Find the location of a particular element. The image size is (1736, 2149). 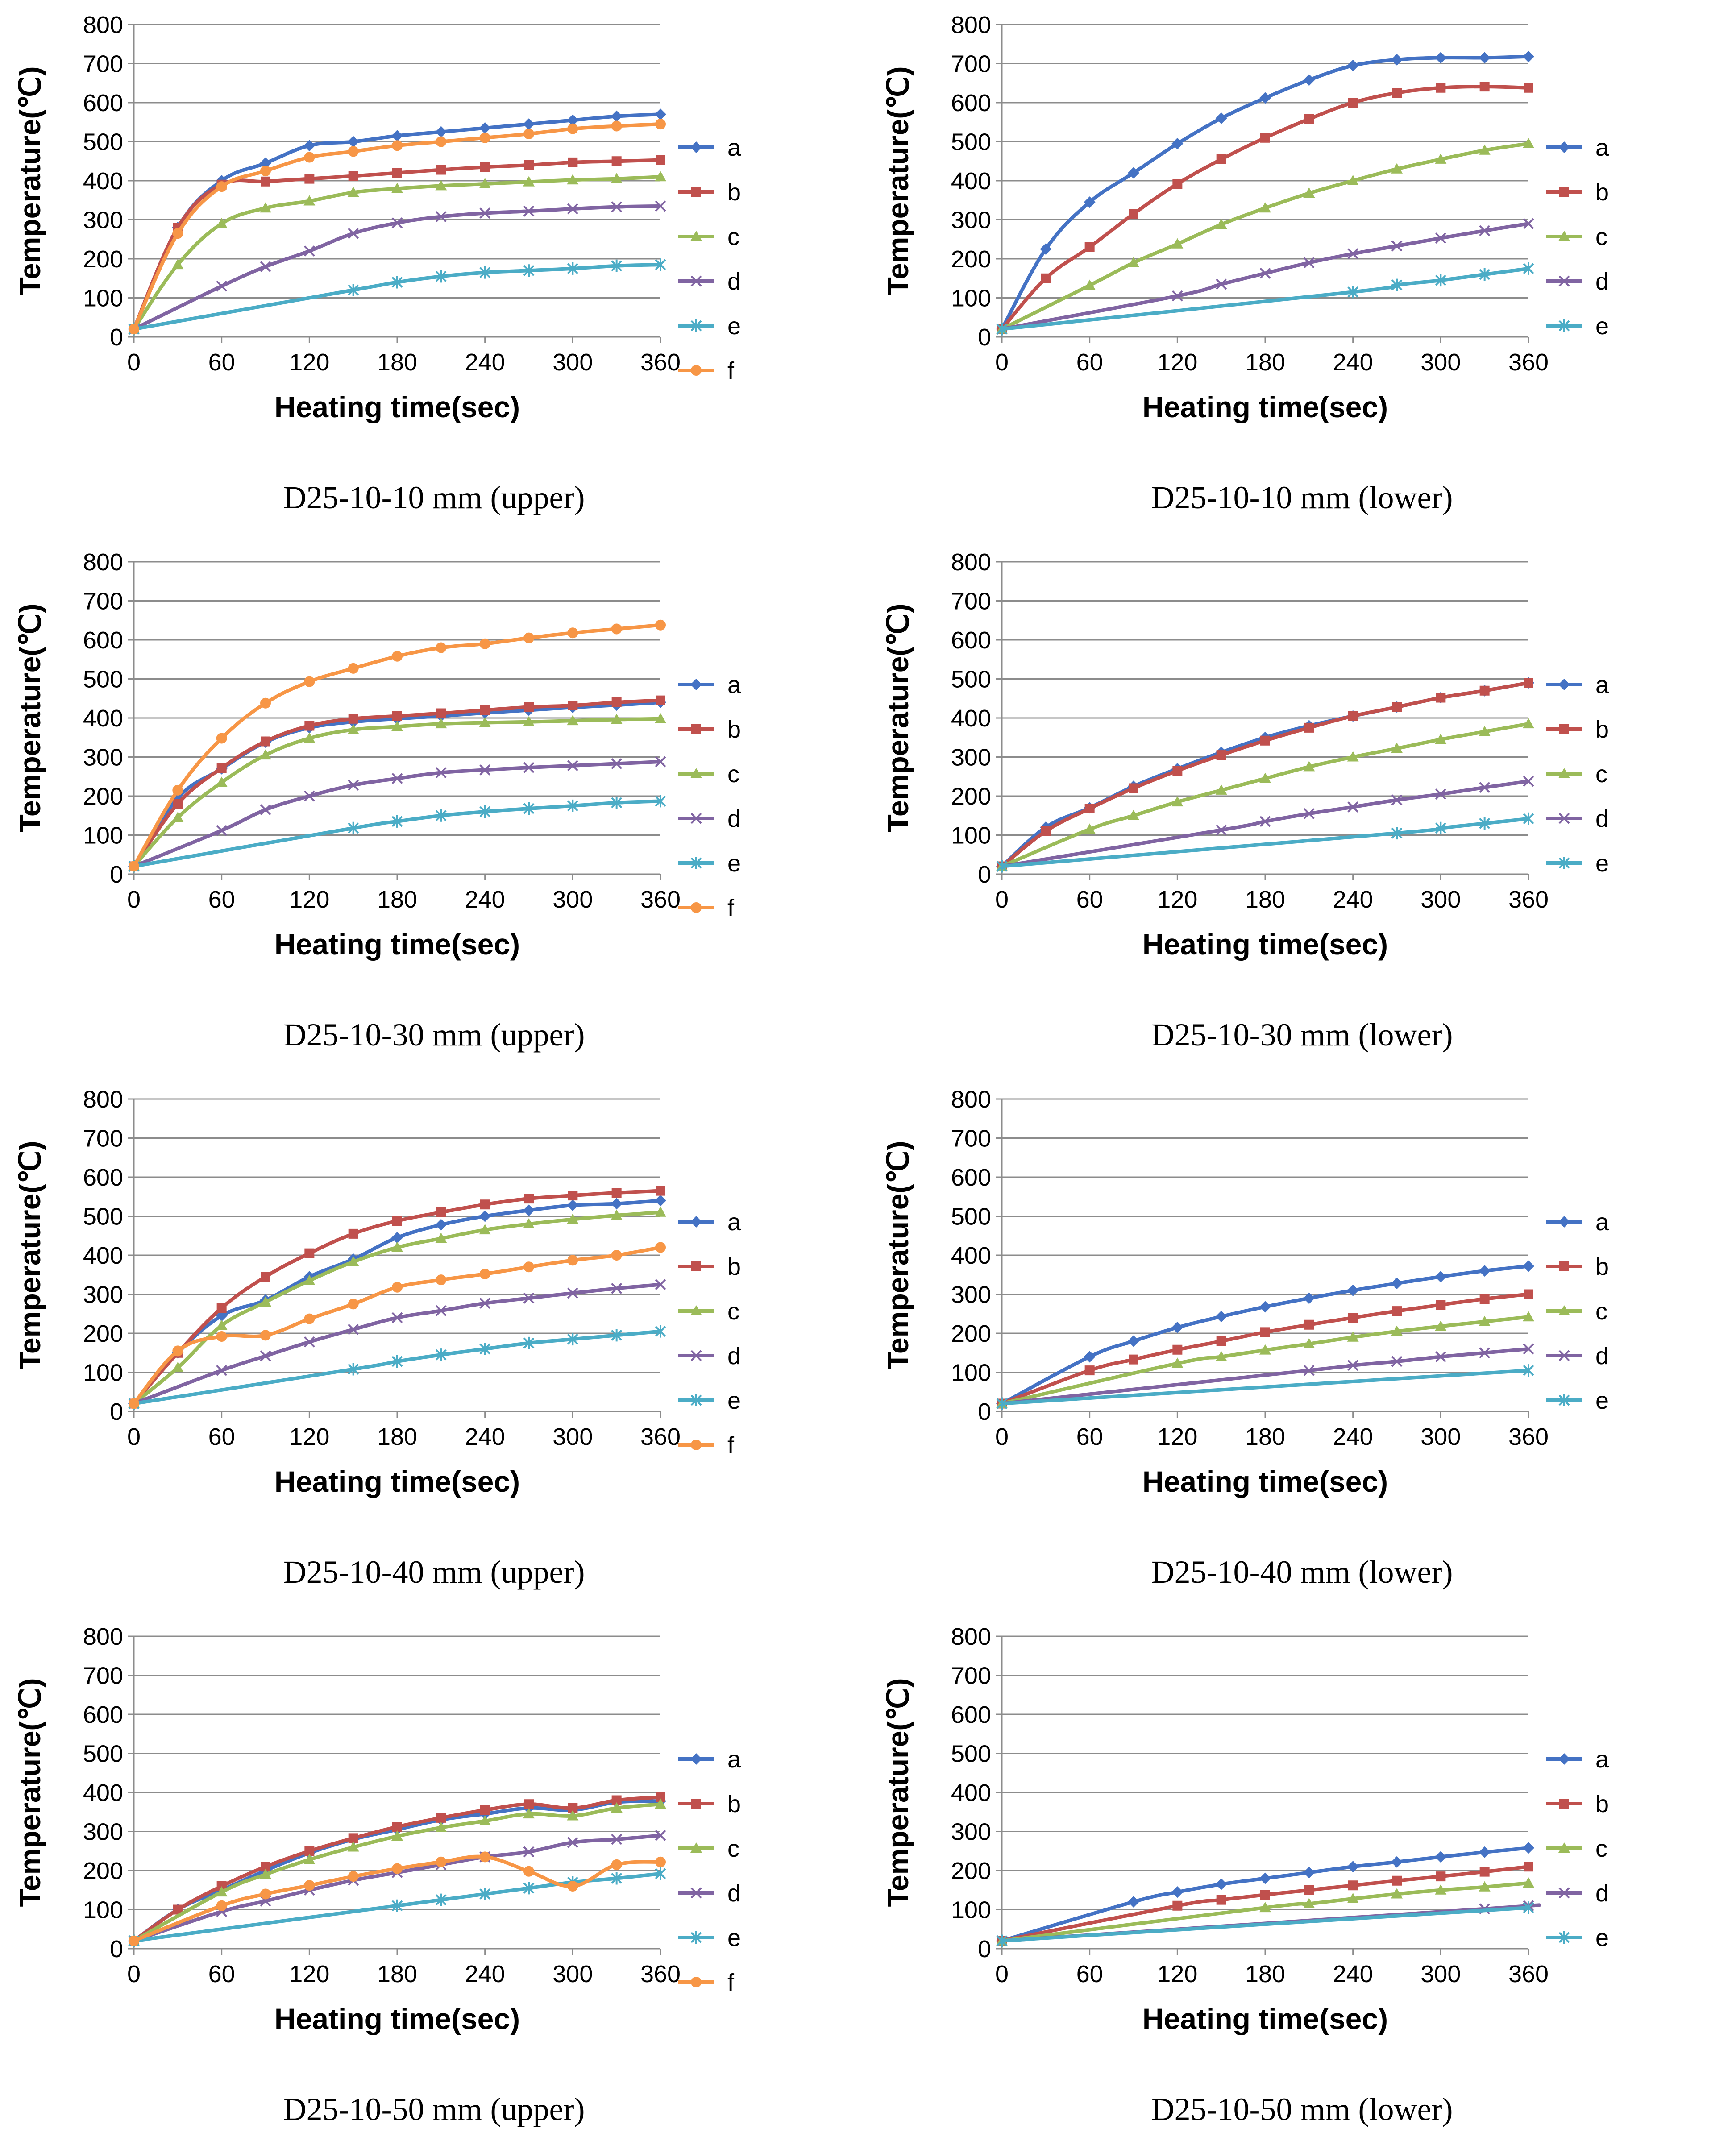

y-tick-label: 0 is located at coordinates (984, 875).